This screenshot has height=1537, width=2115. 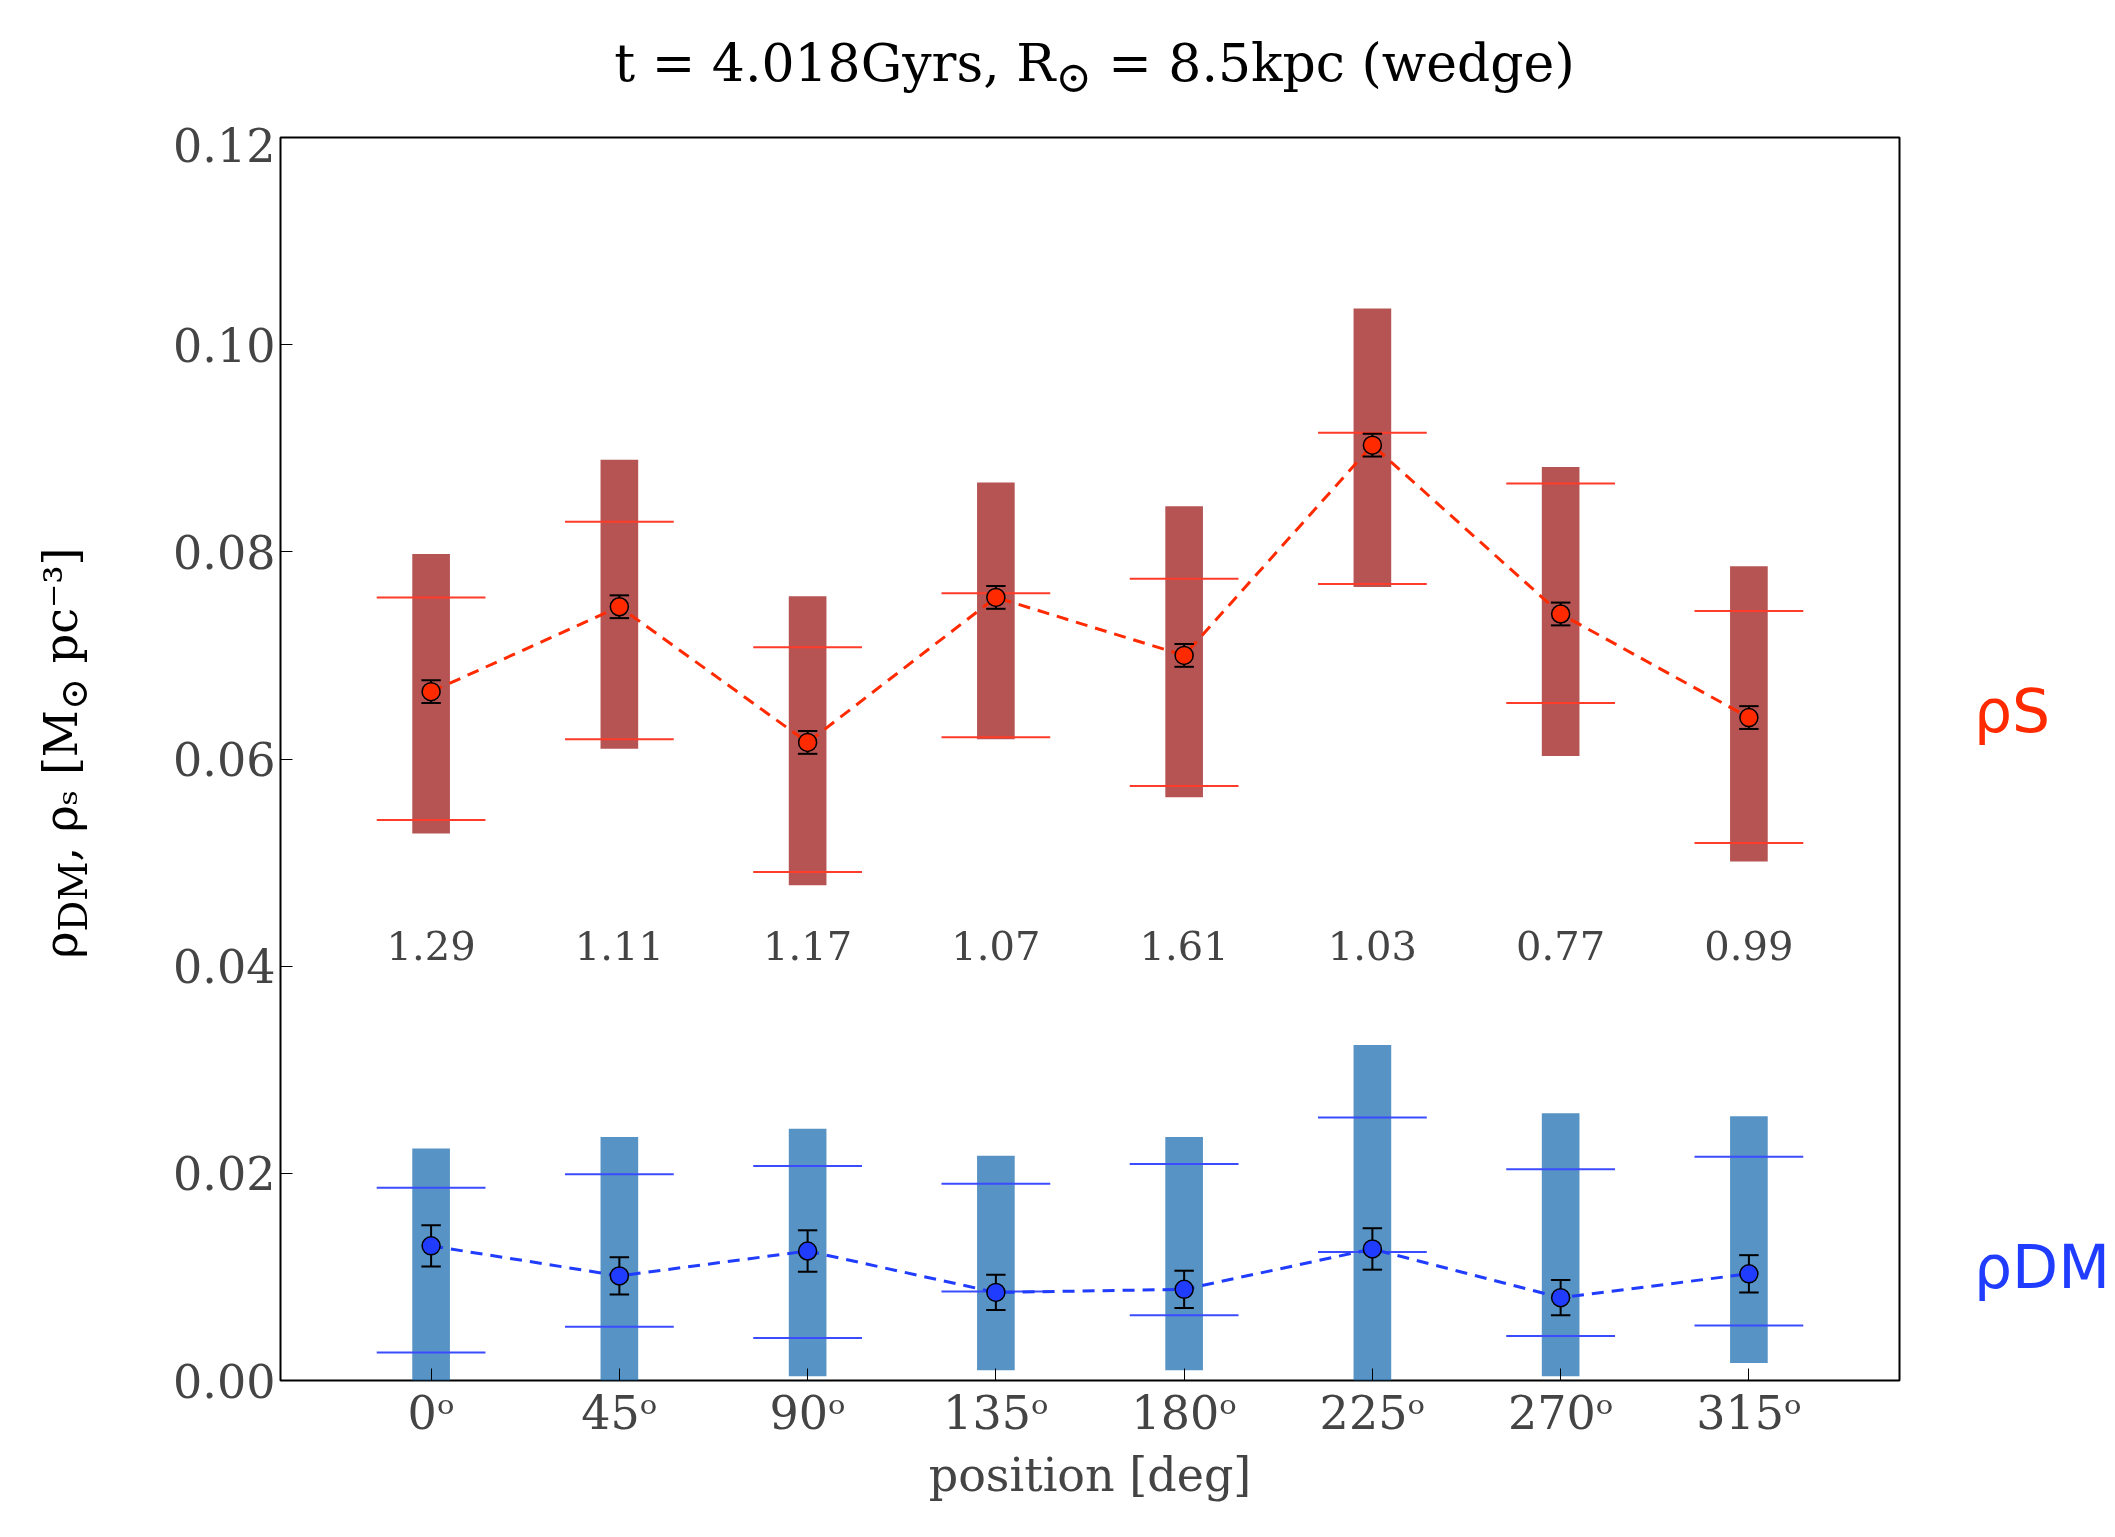 I want to click on annotation: 1.61, so click(x=1184, y=945).